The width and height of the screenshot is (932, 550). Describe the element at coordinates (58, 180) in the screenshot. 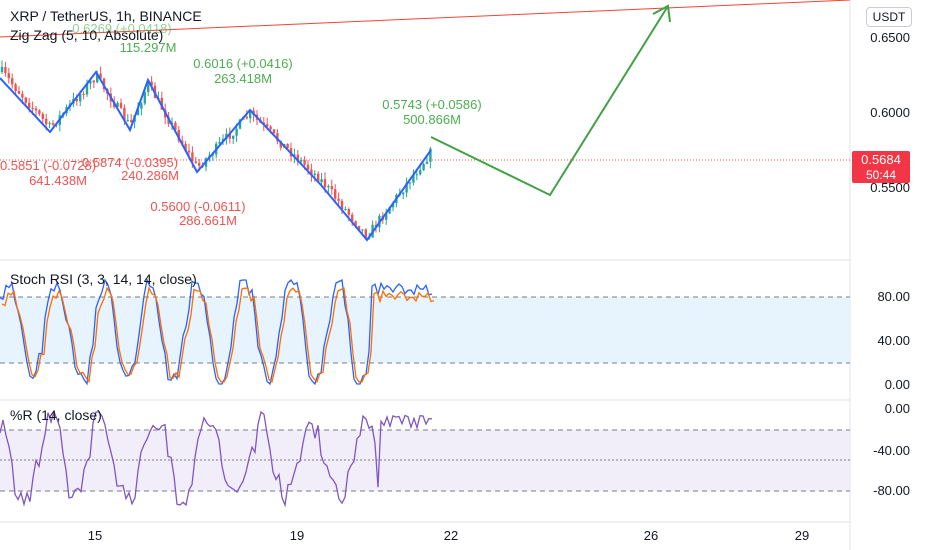

I see `zigzag-label: 641.438M` at that location.